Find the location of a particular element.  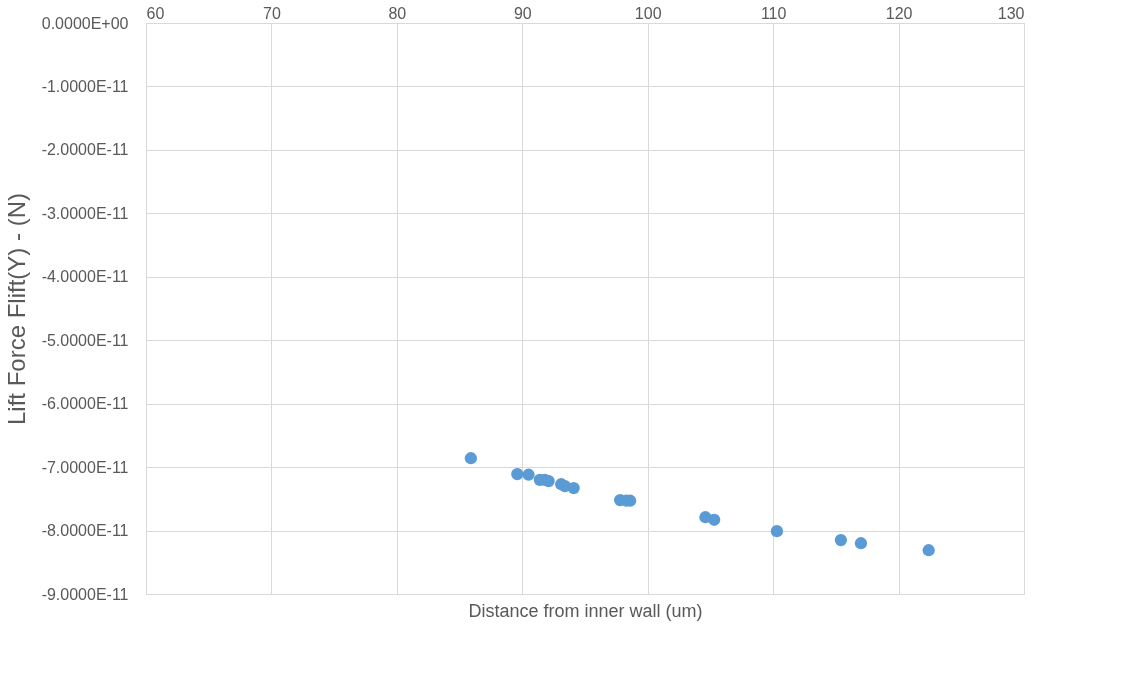

x-tick-label: 80 is located at coordinates (397, 13).